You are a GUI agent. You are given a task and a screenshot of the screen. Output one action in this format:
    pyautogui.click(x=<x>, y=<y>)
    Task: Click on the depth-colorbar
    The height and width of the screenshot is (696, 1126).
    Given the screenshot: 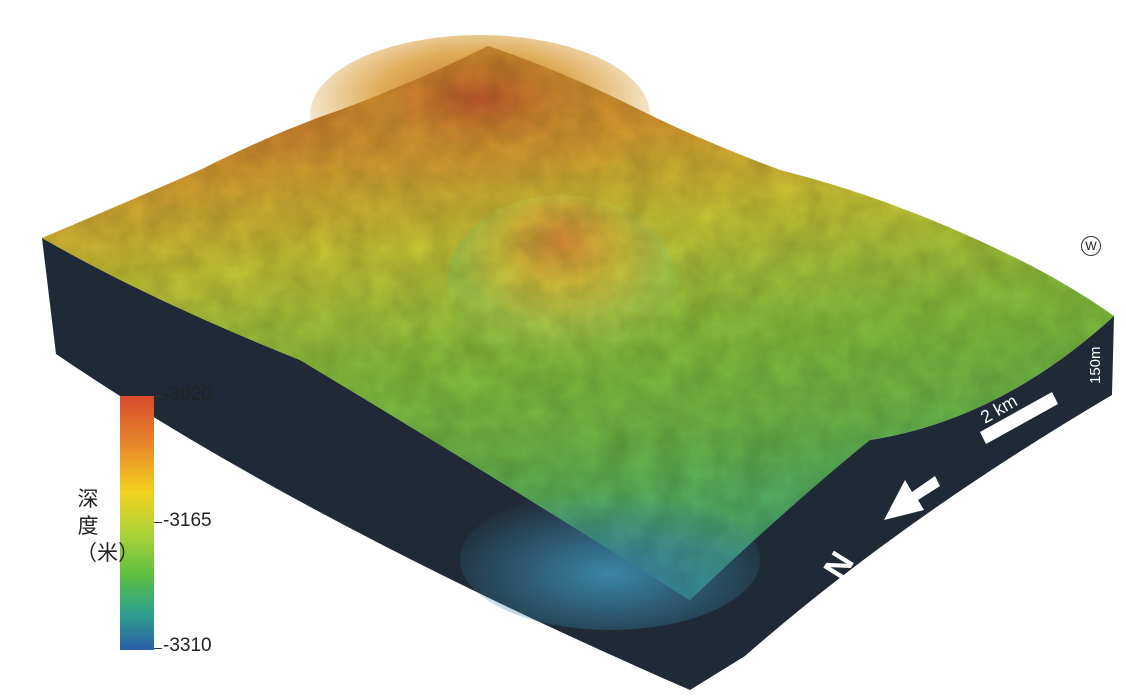 What is the action you would take?
    pyautogui.click(x=137, y=523)
    